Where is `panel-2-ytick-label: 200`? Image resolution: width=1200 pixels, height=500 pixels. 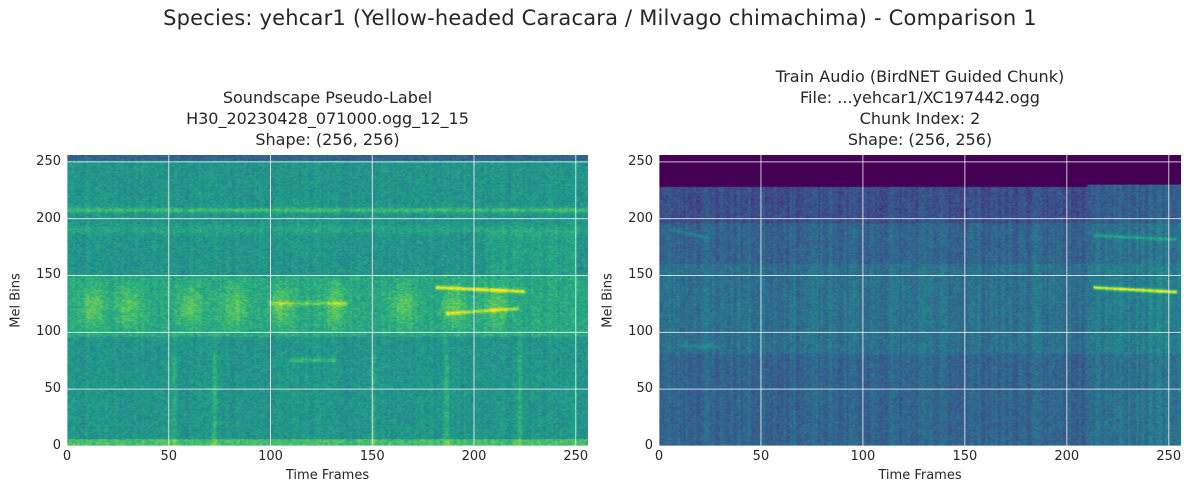 panel-2-ytick-label: 200 is located at coordinates (640, 218).